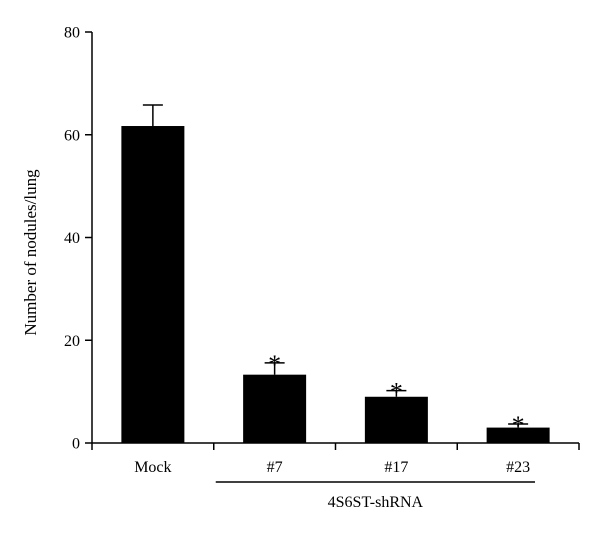 The width and height of the screenshot is (600, 534). Describe the element at coordinates (72, 135) in the screenshot. I see `y-tick-label: 60` at that location.